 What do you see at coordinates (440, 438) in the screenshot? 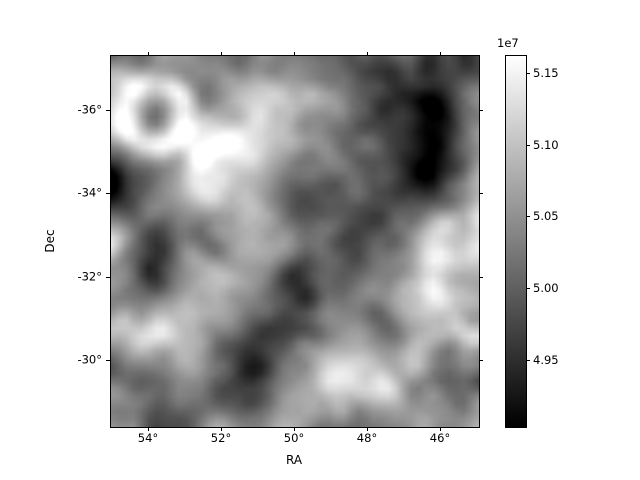
I see `xtick-label: 46°` at bounding box center [440, 438].